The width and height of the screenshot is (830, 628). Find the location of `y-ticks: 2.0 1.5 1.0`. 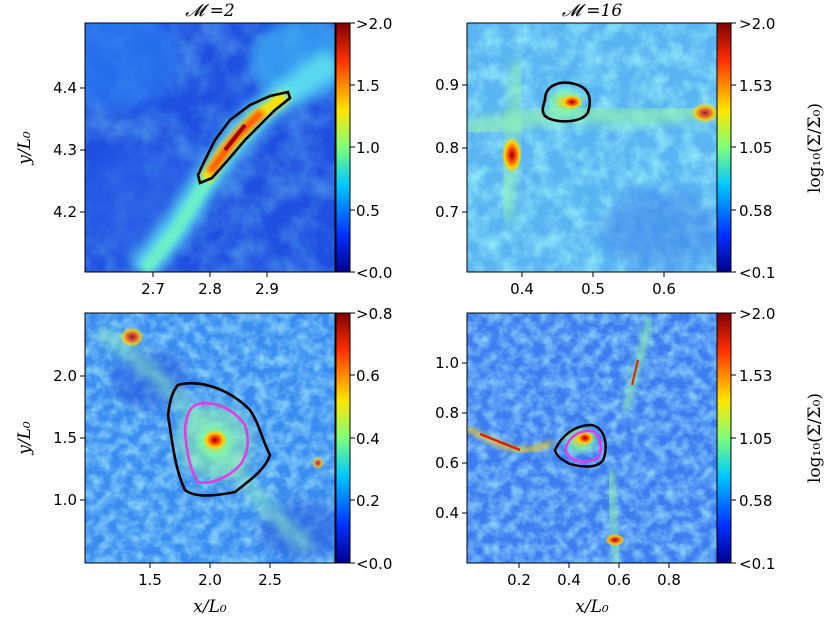

y-ticks: 2.0 1.5 1.0 is located at coordinates (69, 438).